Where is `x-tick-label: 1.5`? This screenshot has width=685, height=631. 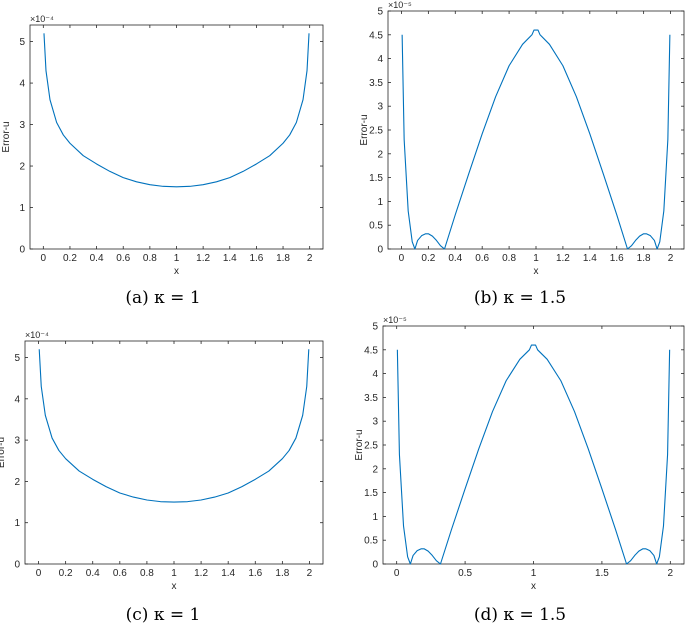 x-tick-label: 1.5 is located at coordinates (602, 573).